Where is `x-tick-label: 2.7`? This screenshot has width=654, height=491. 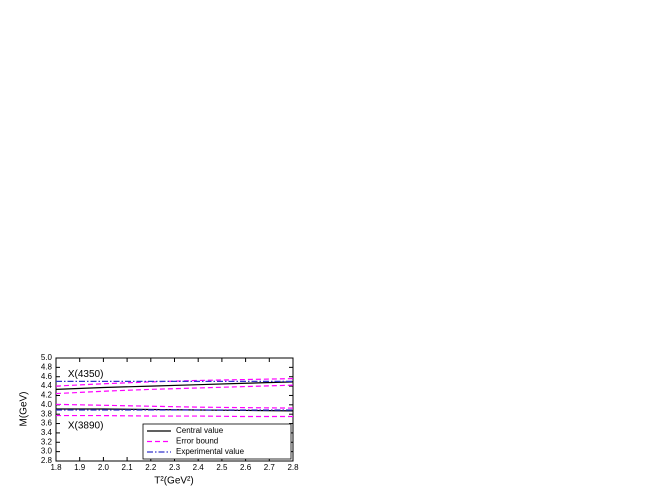 x-tick-label: 2.7 is located at coordinates (270, 467).